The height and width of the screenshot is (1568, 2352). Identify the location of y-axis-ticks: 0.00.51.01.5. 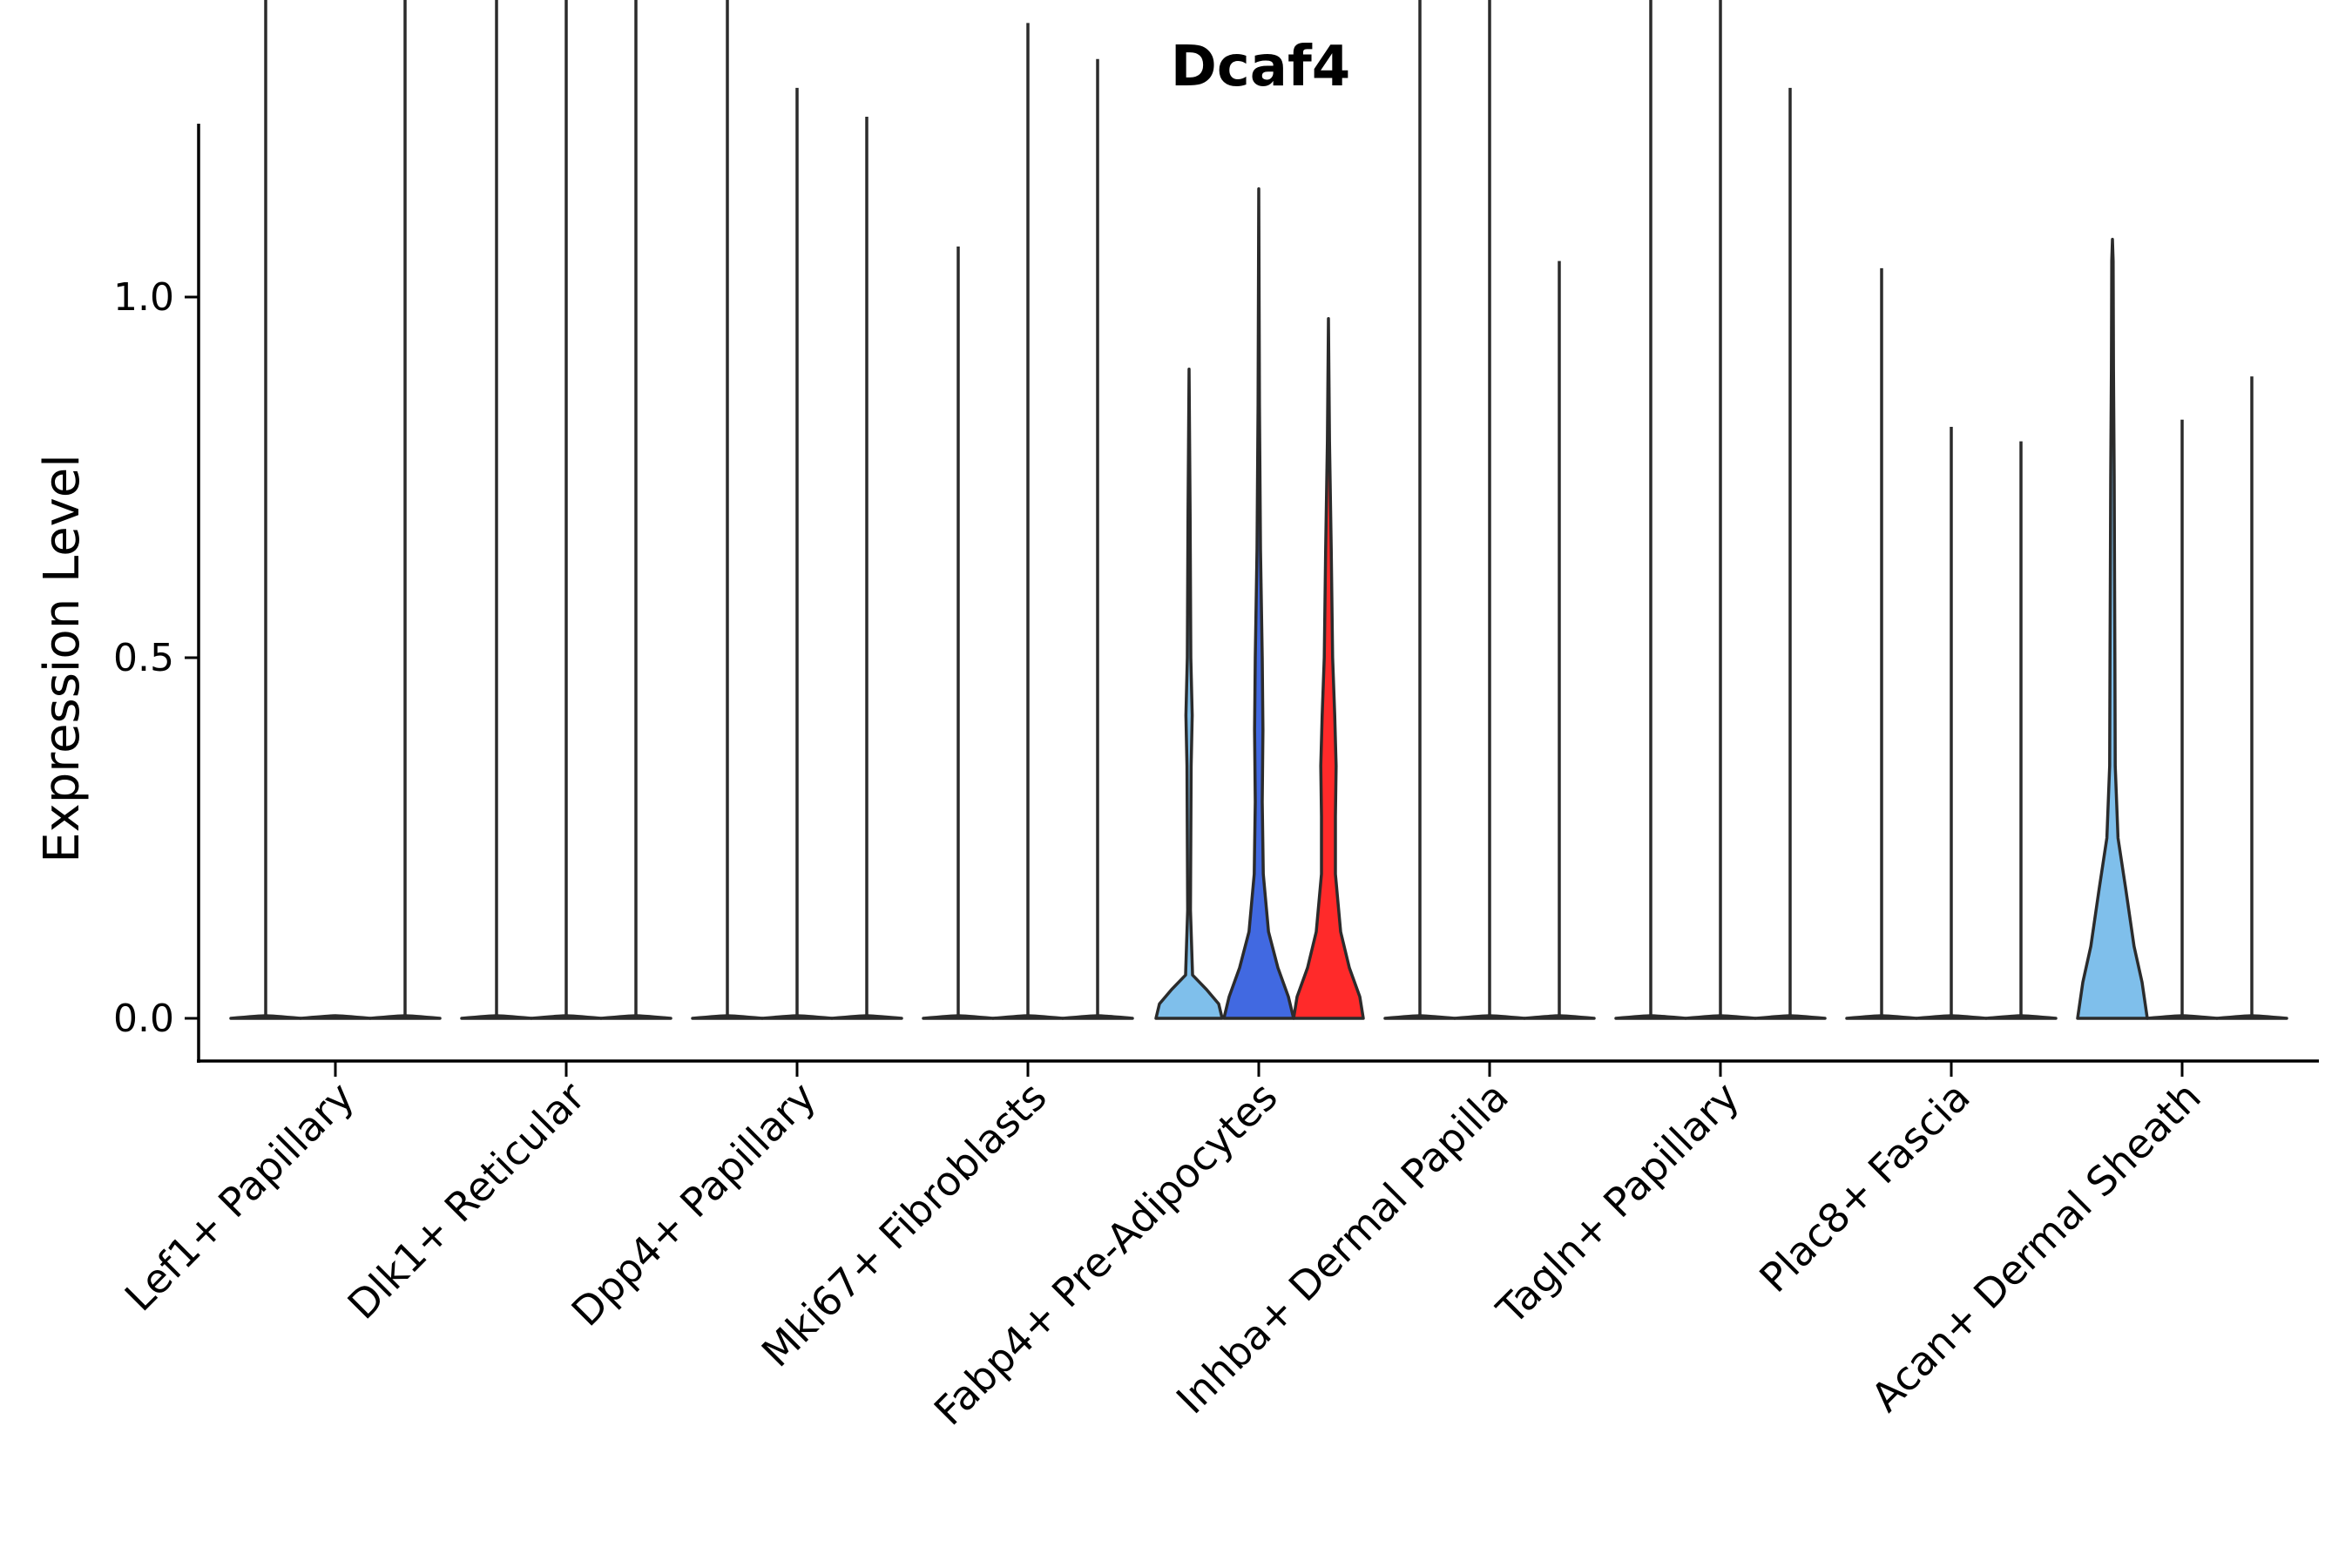
(156, 658).